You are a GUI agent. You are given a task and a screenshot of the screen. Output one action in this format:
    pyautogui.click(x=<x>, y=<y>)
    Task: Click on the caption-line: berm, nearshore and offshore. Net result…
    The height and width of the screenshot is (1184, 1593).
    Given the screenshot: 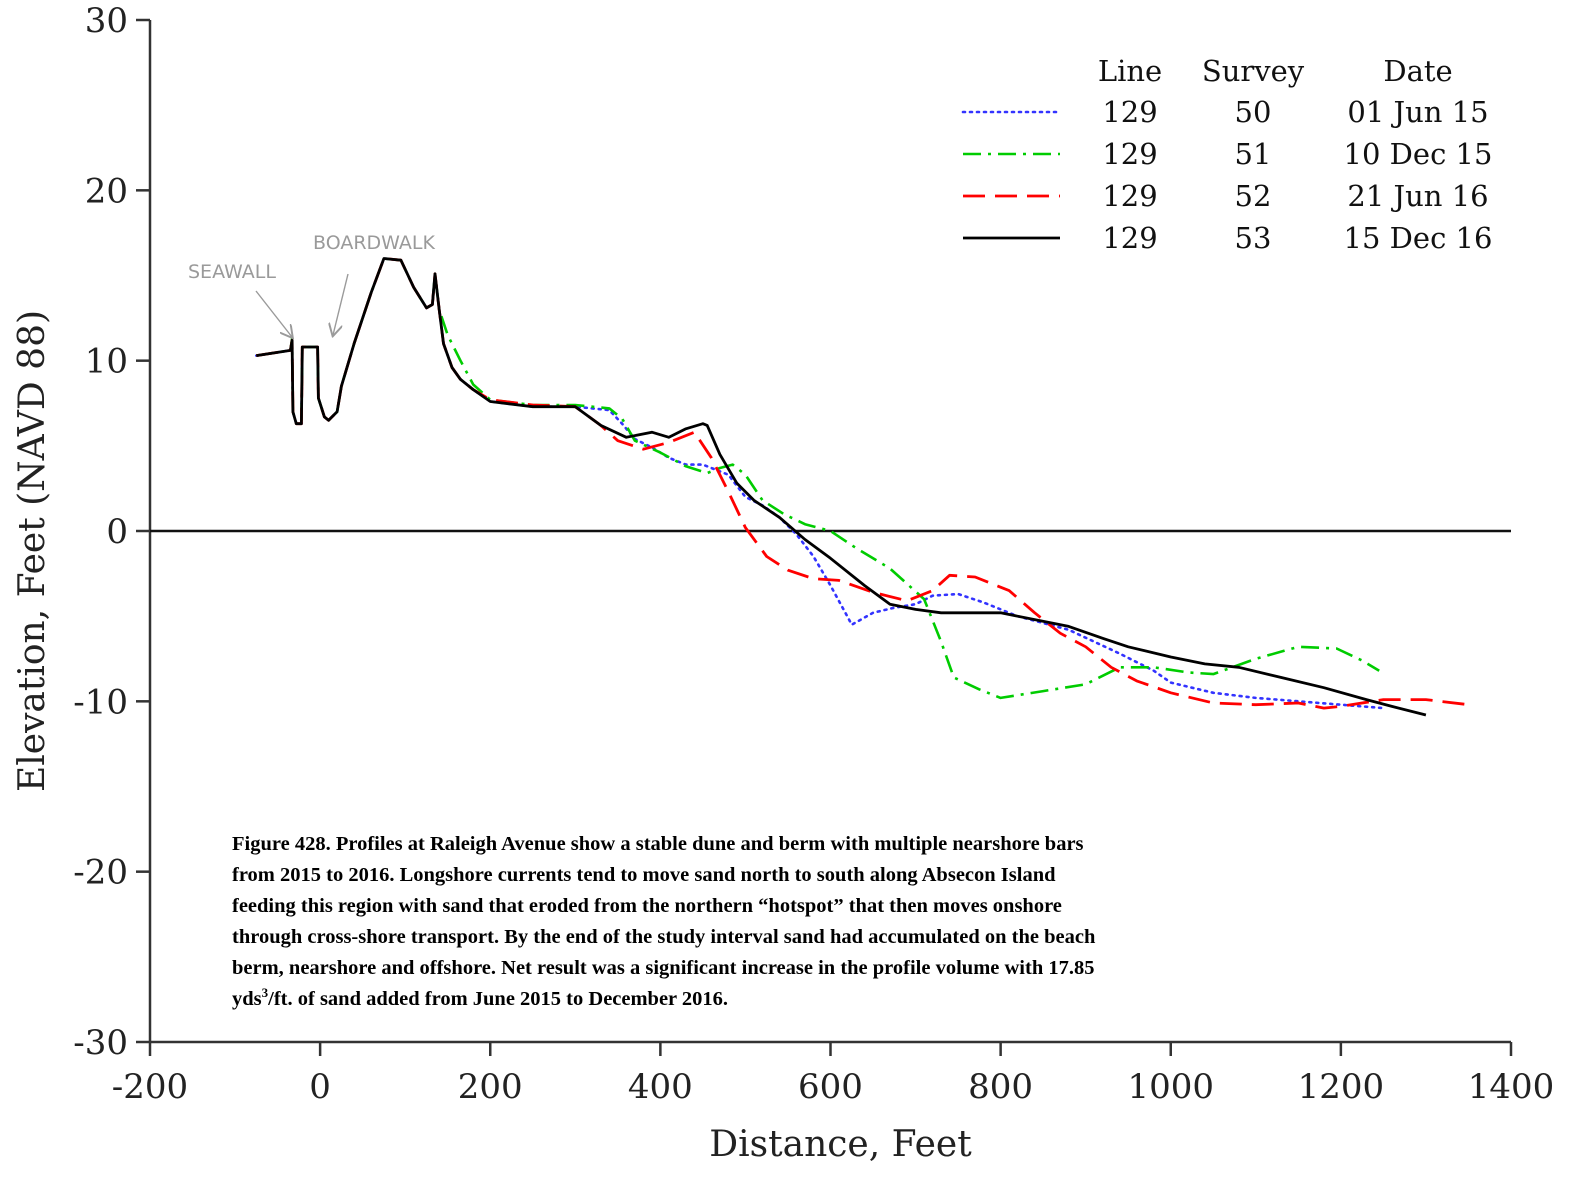 What is the action you would take?
    pyautogui.click(x=663, y=968)
    